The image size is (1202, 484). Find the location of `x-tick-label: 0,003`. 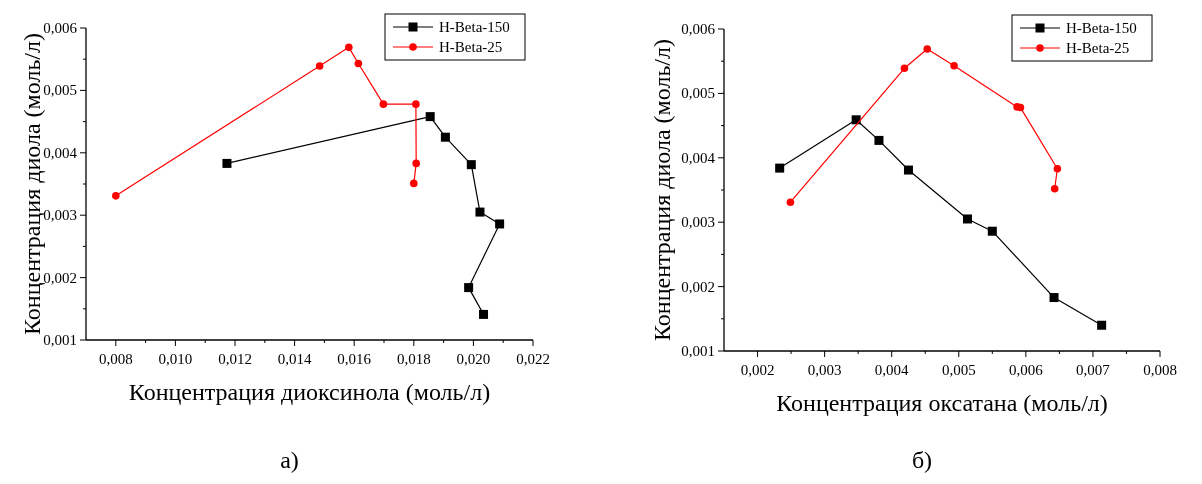

x-tick-label: 0,003 is located at coordinates (824, 370).